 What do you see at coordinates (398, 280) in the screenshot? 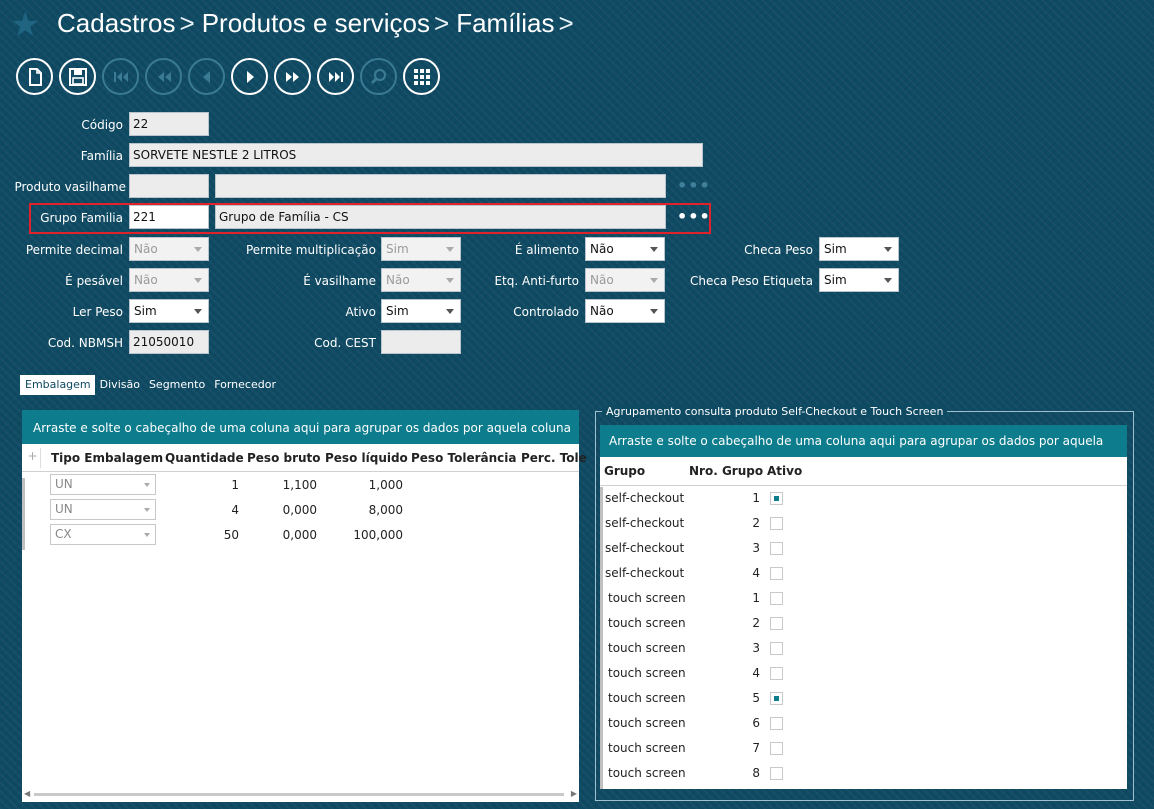
I see `e-vasilhame-value: Não` at bounding box center [398, 280].